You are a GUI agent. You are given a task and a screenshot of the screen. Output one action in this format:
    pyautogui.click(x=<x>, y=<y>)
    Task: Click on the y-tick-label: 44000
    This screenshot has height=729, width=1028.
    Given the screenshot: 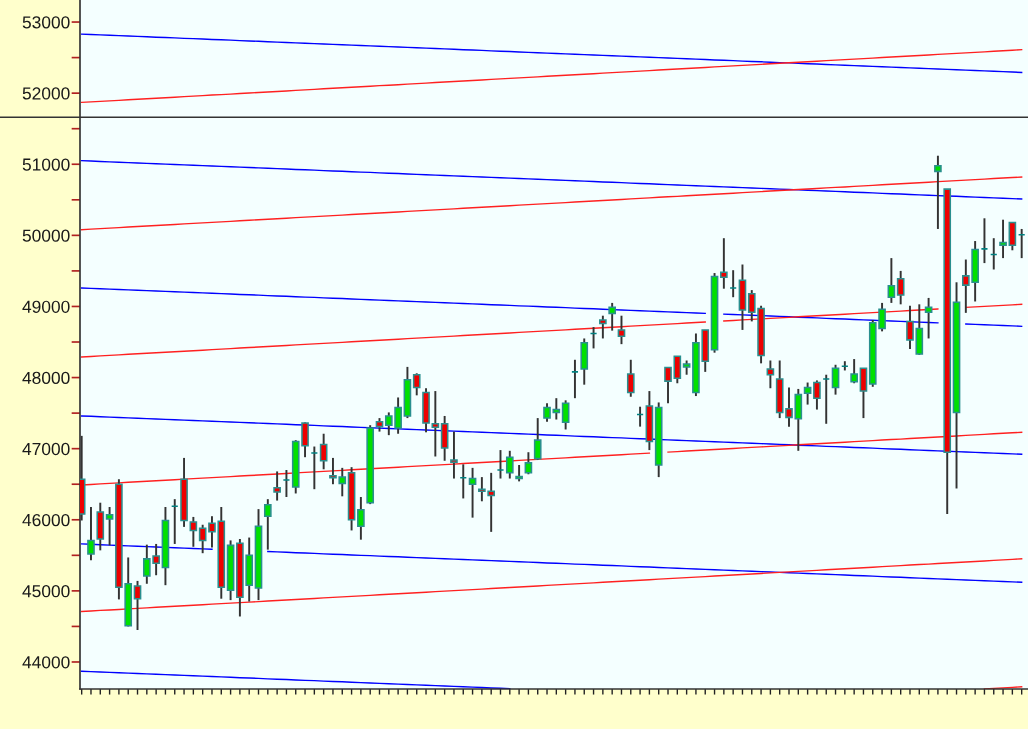 What is the action you would take?
    pyautogui.click(x=46, y=662)
    